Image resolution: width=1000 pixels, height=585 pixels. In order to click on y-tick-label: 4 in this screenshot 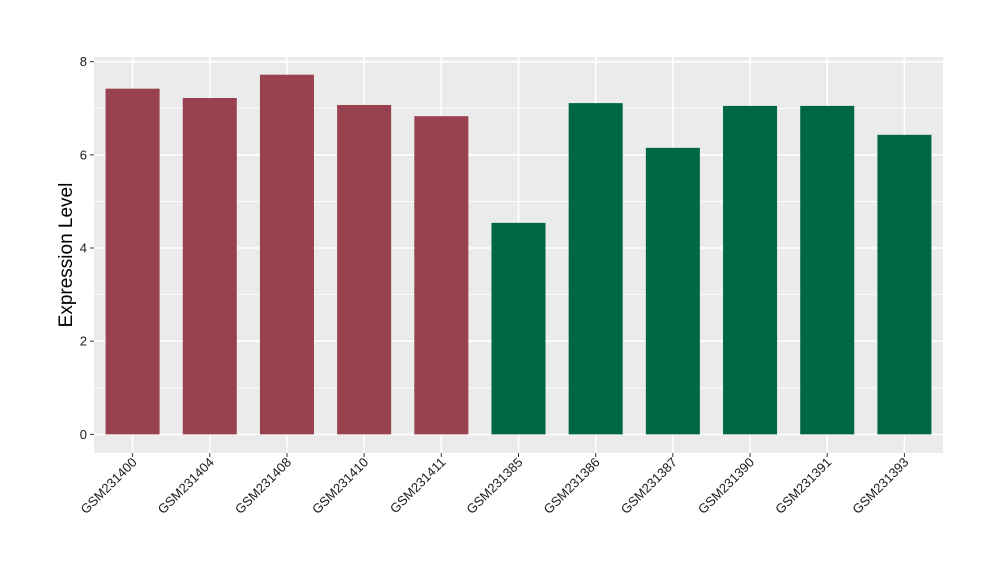, I will do `click(83, 248)`.